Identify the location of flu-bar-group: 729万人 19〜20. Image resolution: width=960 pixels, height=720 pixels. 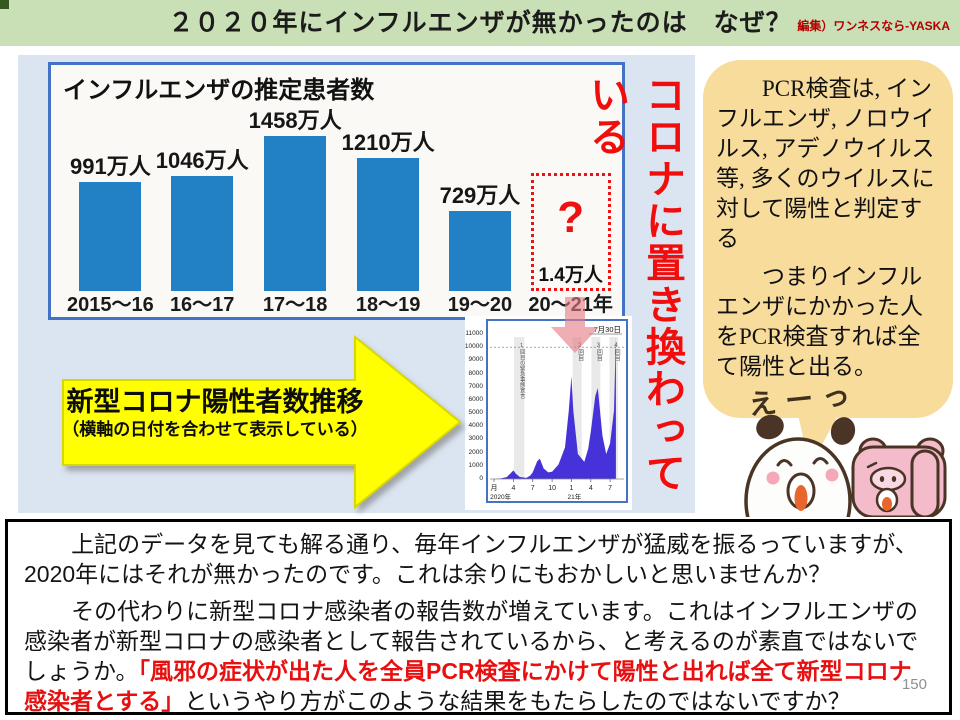
(480, 209).